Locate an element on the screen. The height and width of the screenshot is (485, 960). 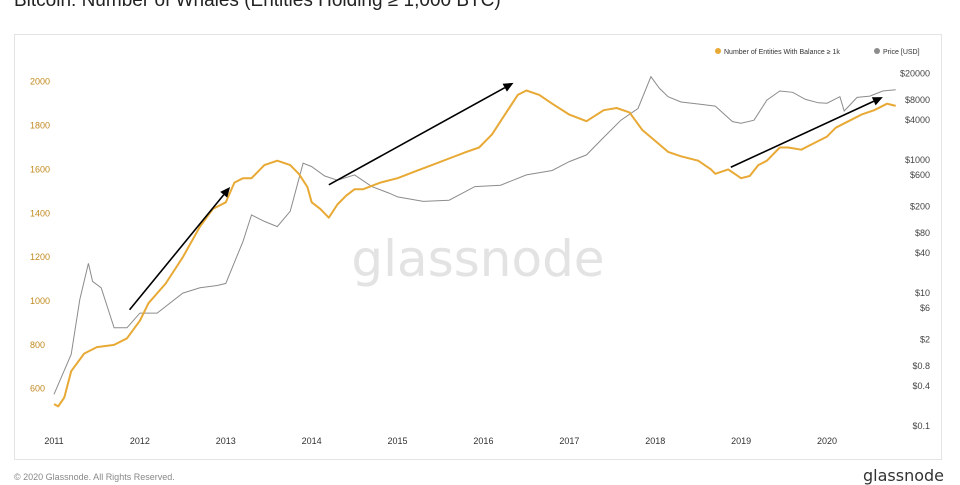
x-axis: 2011 2012 2013 2014 2015 2016 2017 2018 2019 2020 is located at coordinates (440, 441).